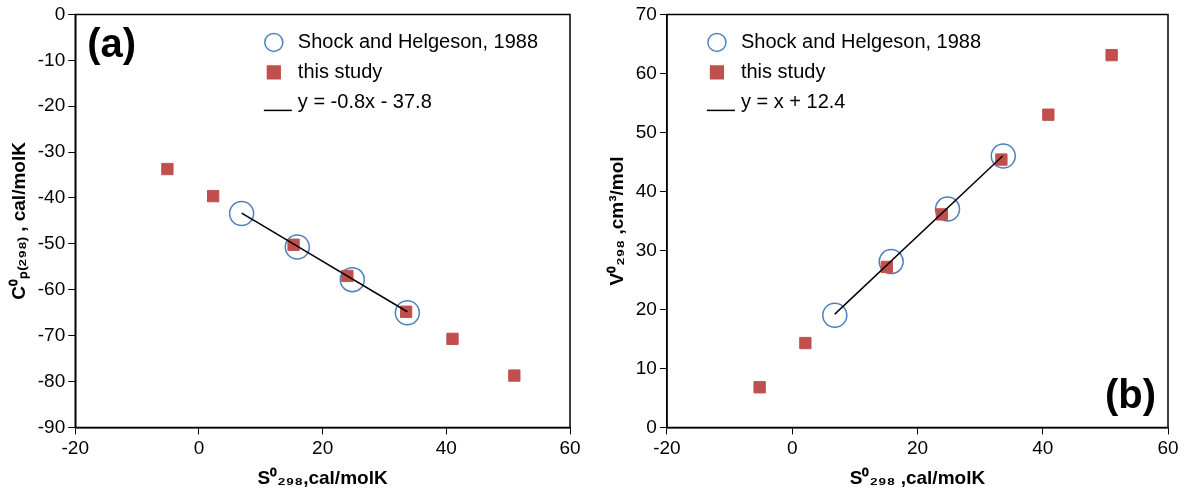 The height and width of the screenshot is (498, 1197). Describe the element at coordinates (51, 426) in the screenshot. I see `y-tick-label: -90` at that location.